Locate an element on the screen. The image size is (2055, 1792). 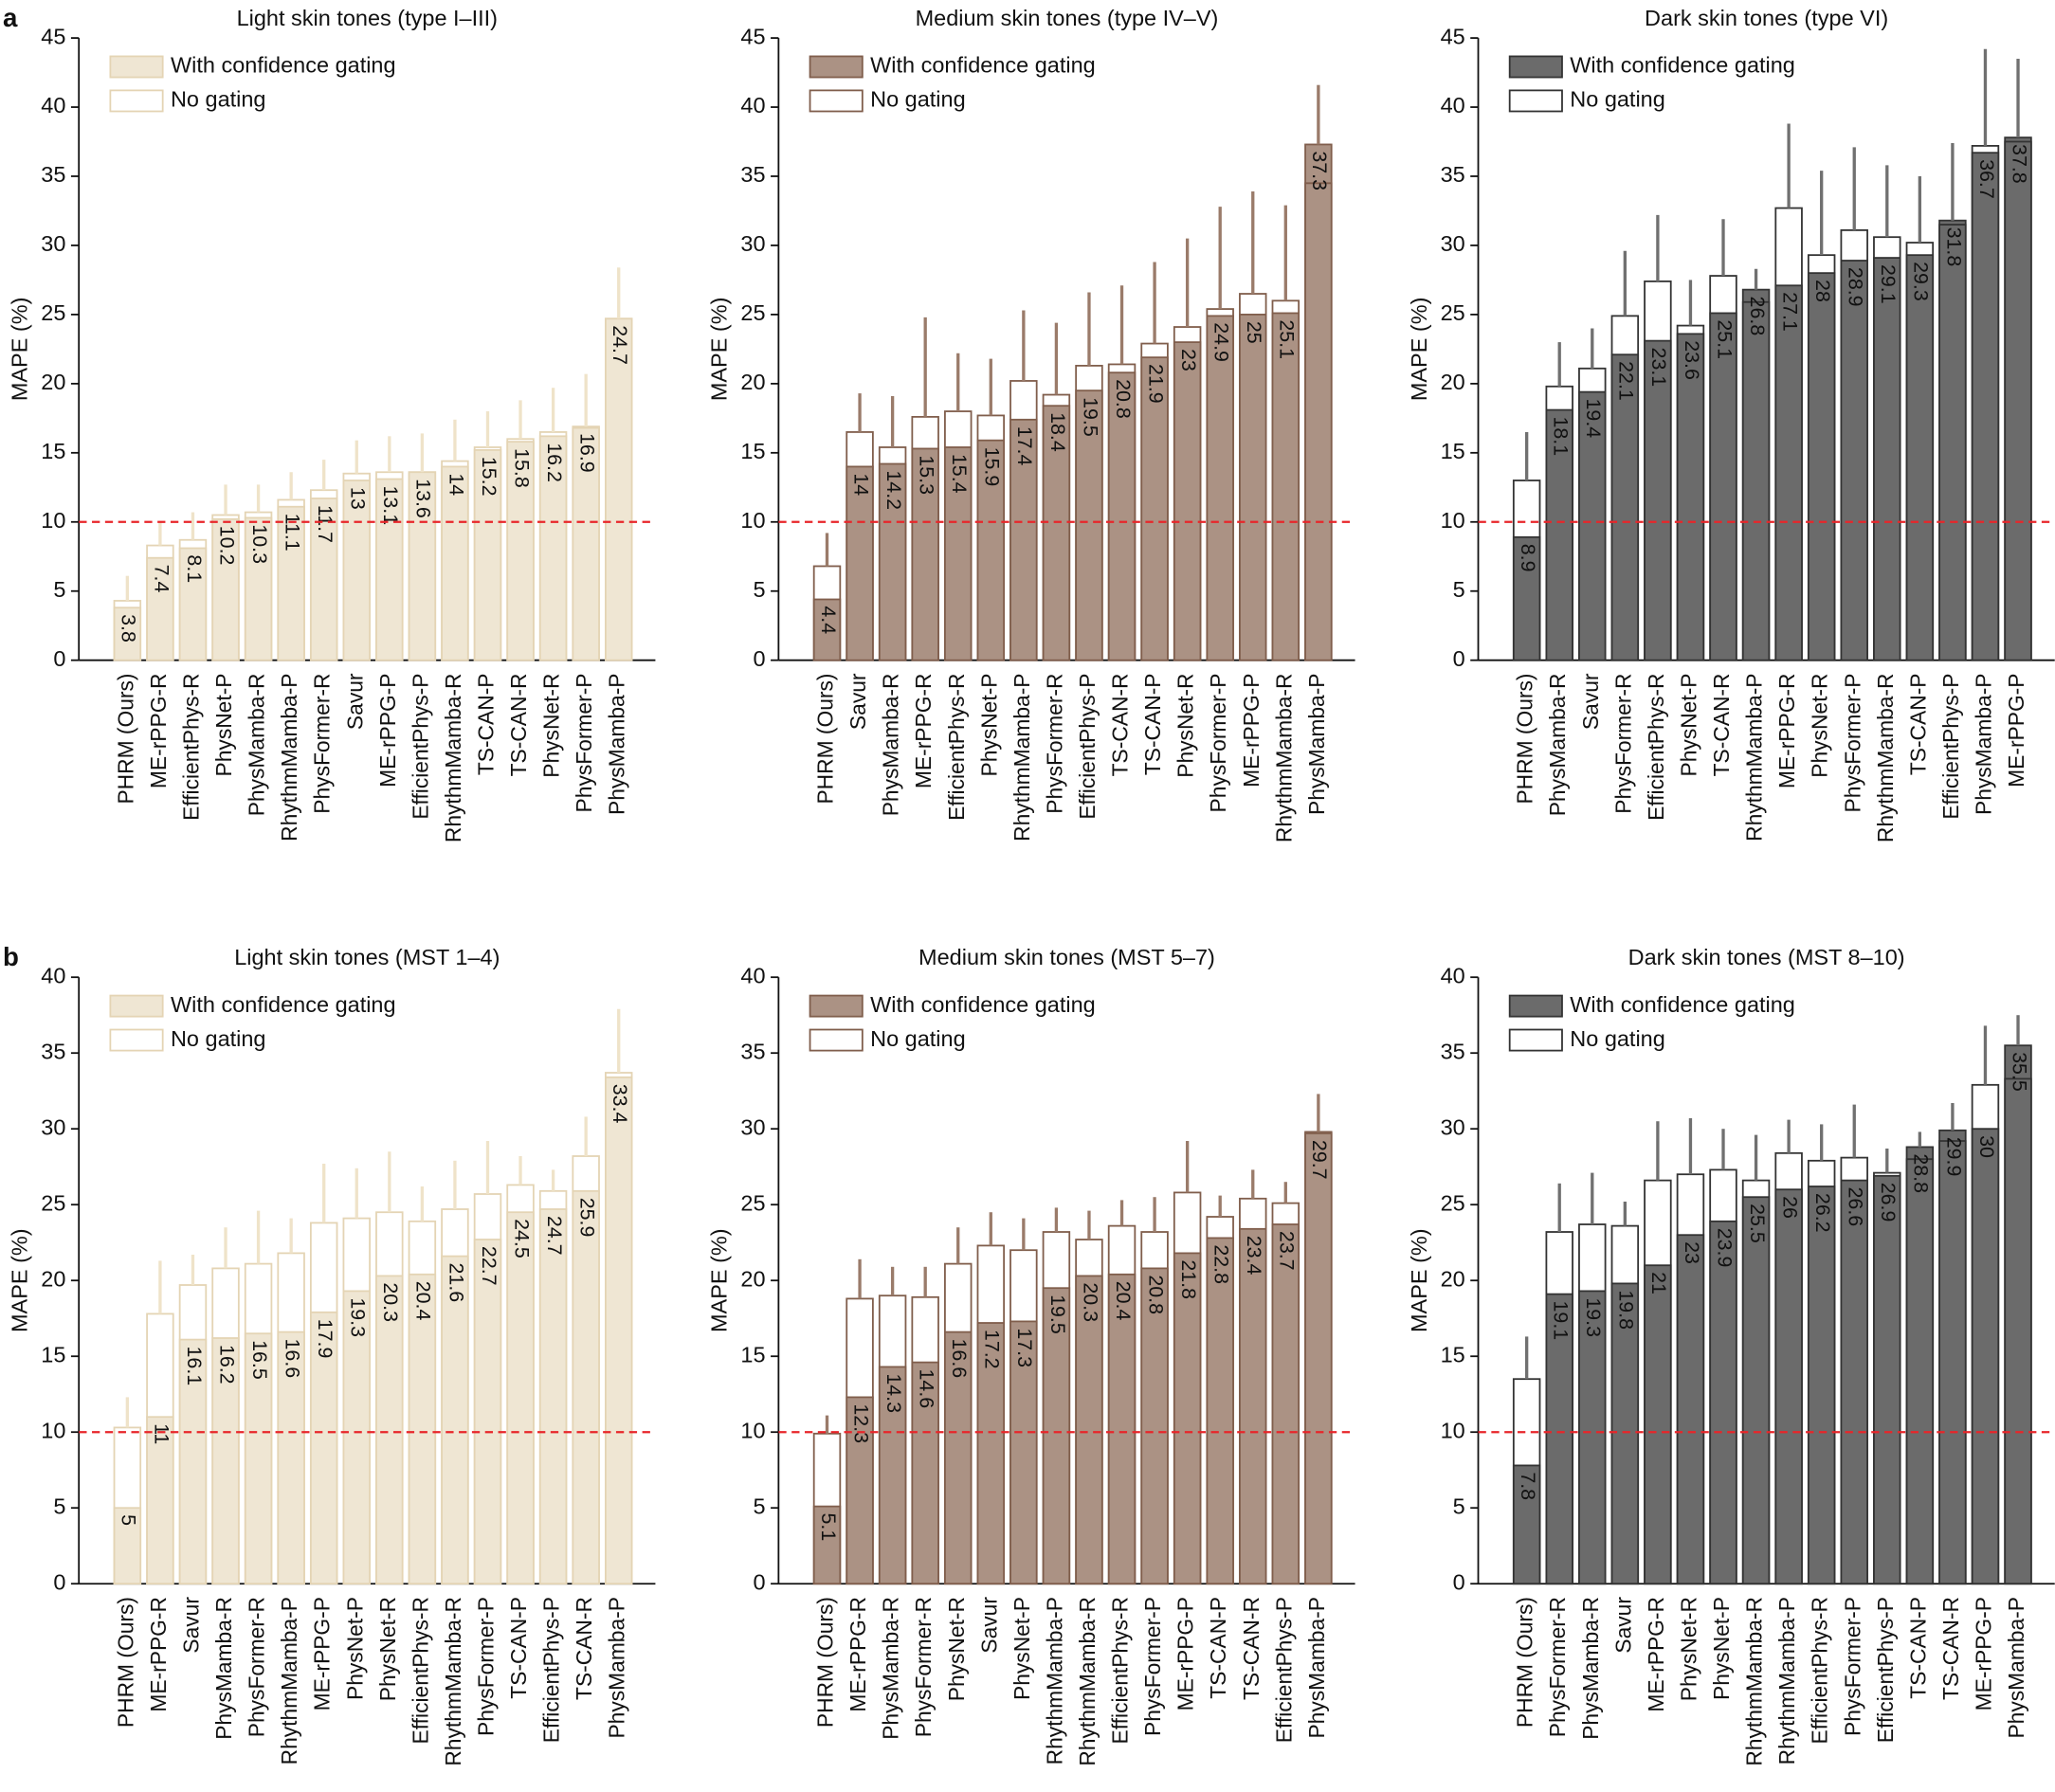
value-label: 33.4 is located at coordinates (620, 1104).